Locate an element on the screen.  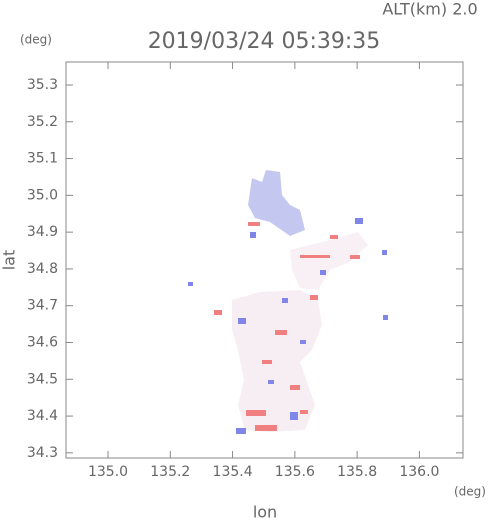
y-unit: (deg) is located at coordinates (36, 40).